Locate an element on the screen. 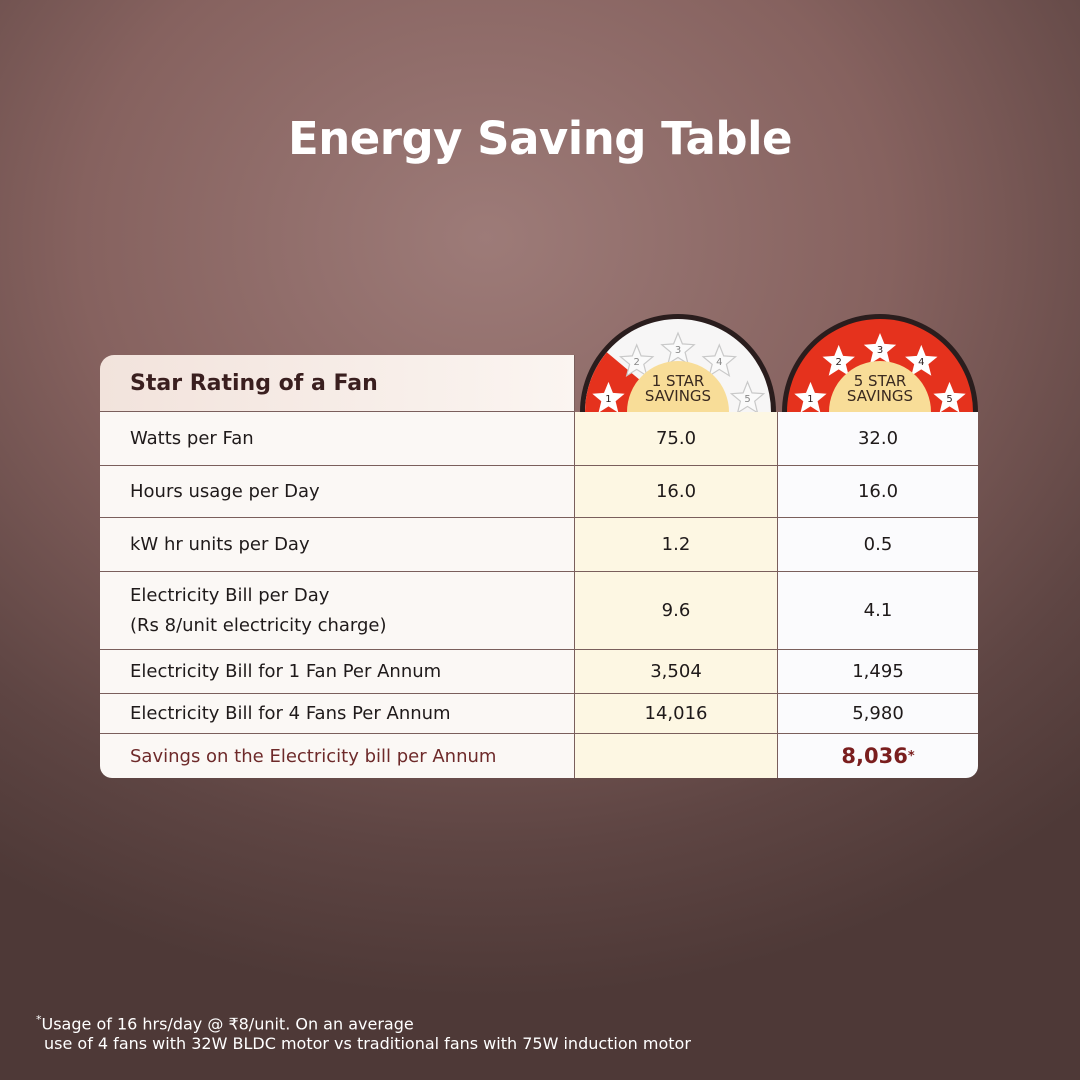  table-header: Star Rating of a Fan is located at coordinates (337, 383).